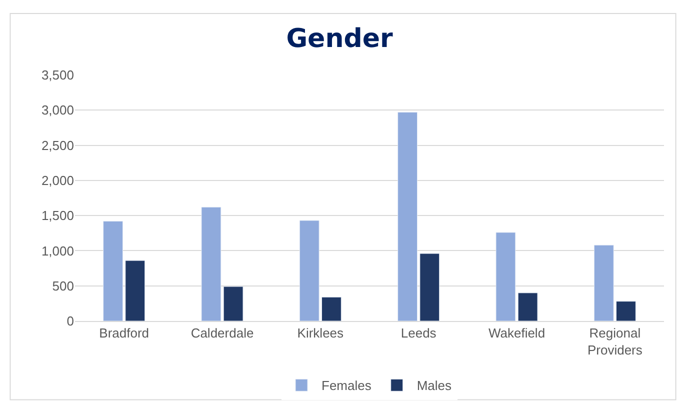 Image resolution: width=679 pixels, height=412 pixels. Describe the element at coordinates (615, 342) in the screenshot. I see `x-tick-label: Regional Providers` at that location.